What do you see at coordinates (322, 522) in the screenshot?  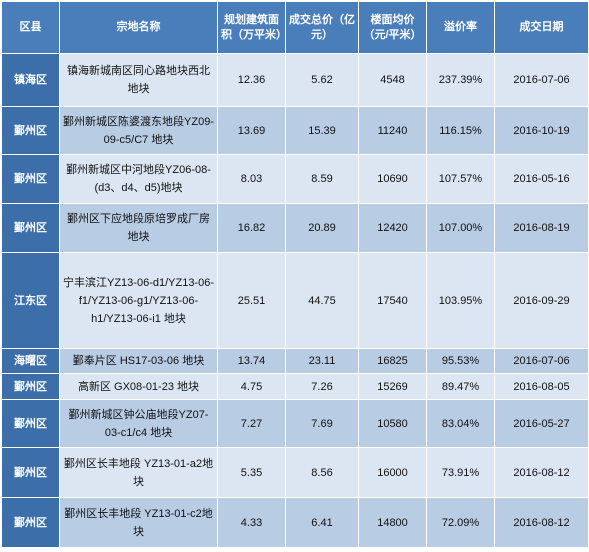 I see `total-price-cell: 6.41` at bounding box center [322, 522].